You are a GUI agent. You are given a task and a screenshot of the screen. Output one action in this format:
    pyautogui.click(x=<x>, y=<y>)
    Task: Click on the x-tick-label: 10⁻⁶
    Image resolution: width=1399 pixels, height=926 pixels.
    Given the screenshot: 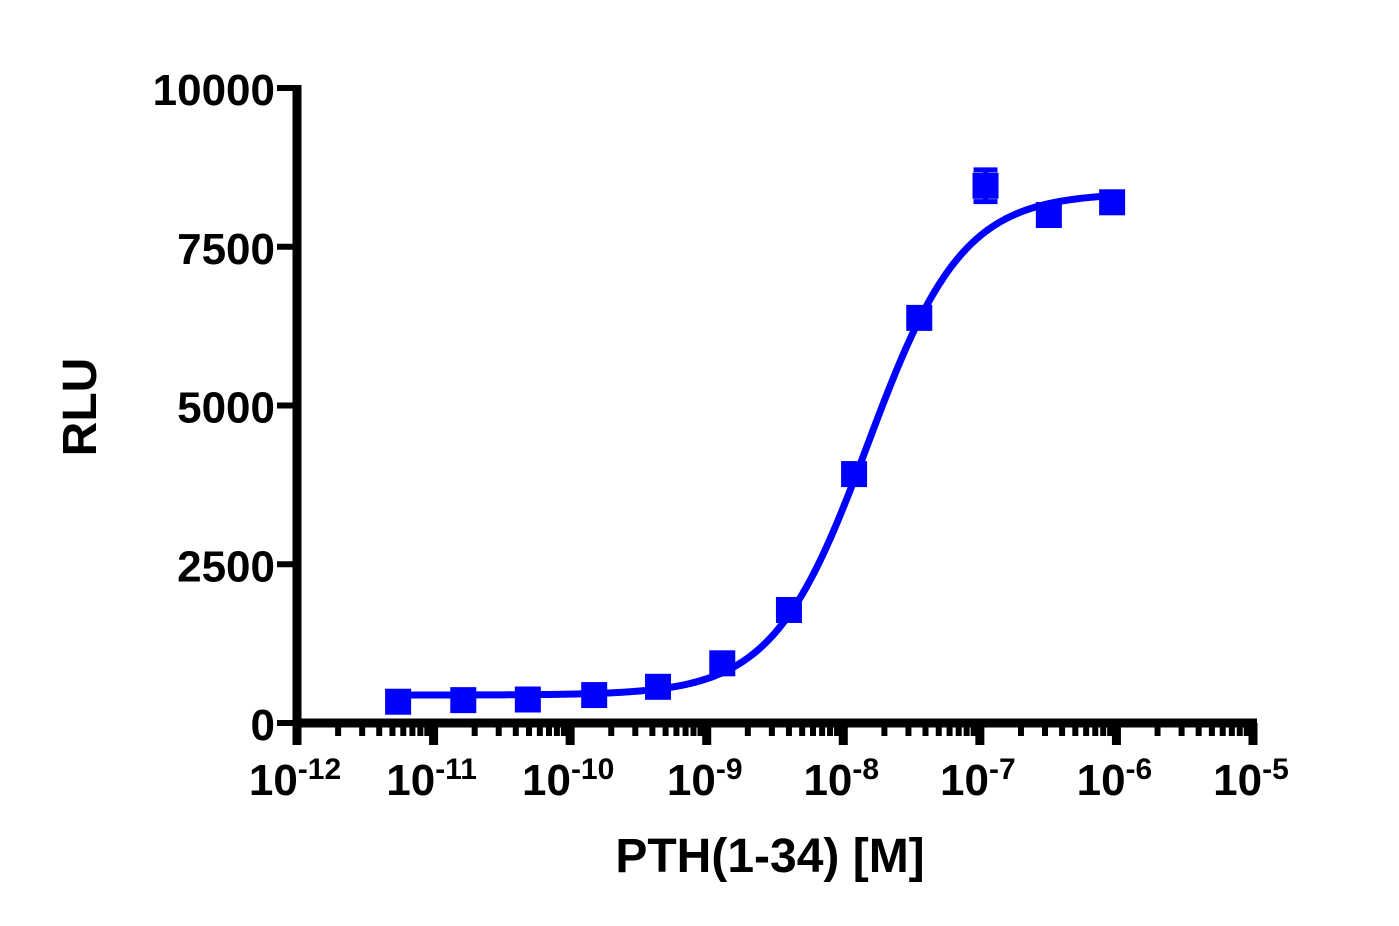 What is the action you would take?
    pyautogui.click(x=1115, y=779)
    